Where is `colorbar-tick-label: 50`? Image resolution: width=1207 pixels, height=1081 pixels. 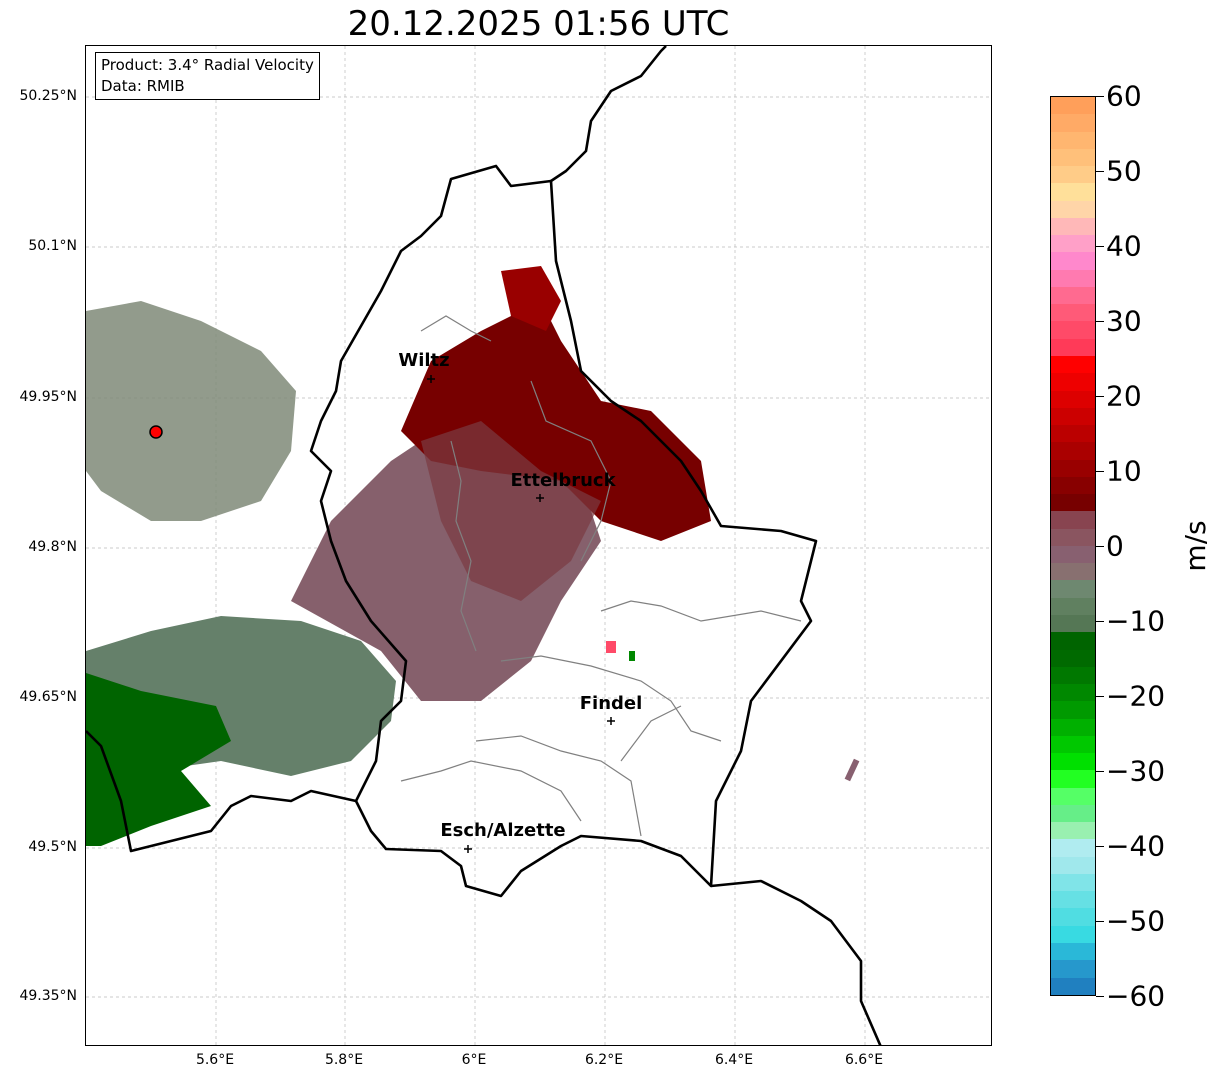 colorbar-tick-label: 50 is located at coordinates (1124, 171).